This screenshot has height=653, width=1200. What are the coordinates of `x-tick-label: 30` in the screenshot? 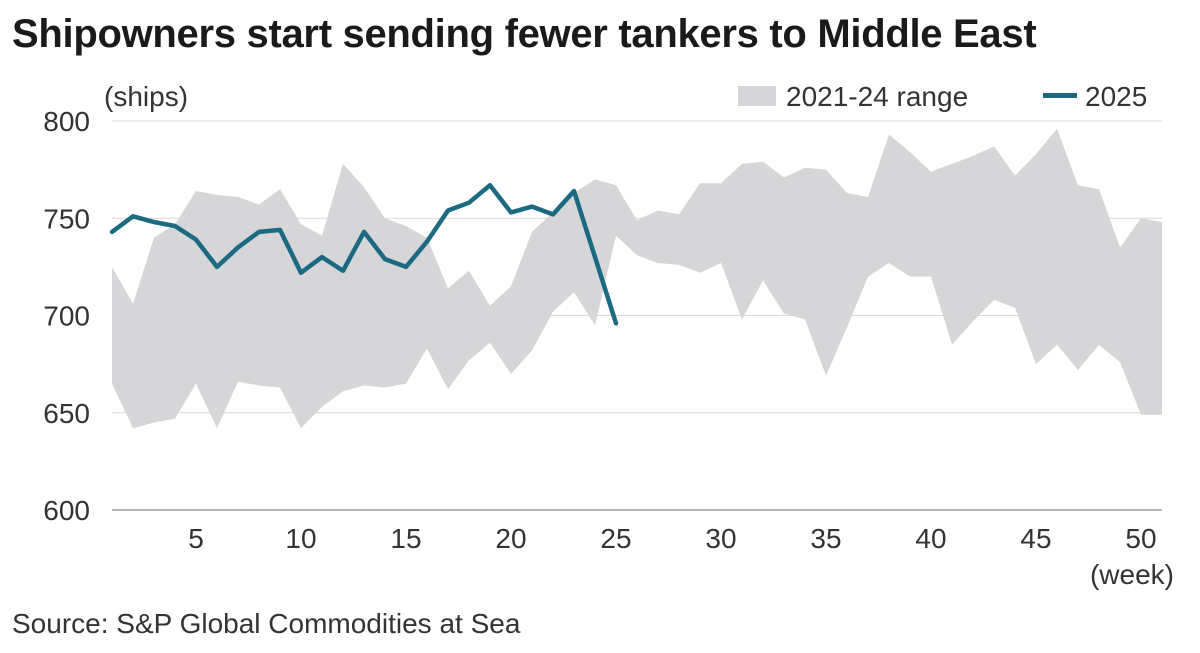 It's located at (720, 538).